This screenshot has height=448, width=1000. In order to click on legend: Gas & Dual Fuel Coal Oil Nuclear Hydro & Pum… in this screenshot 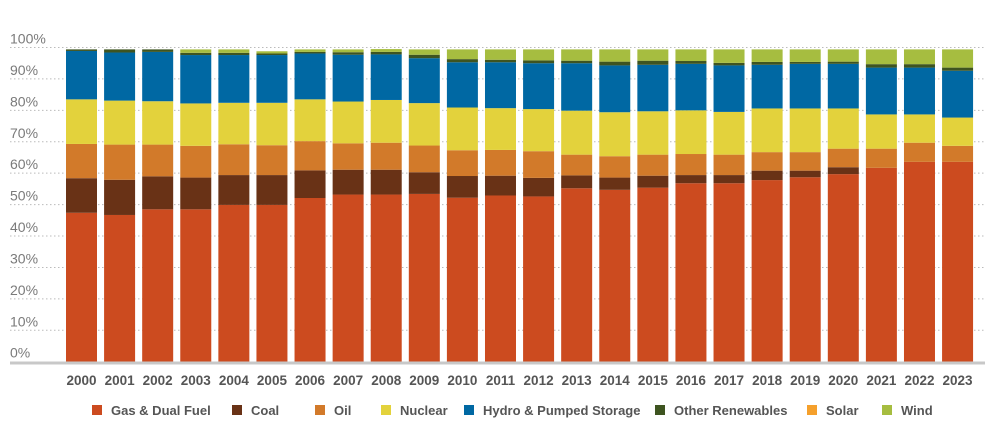, I will do `click(512, 410)`.